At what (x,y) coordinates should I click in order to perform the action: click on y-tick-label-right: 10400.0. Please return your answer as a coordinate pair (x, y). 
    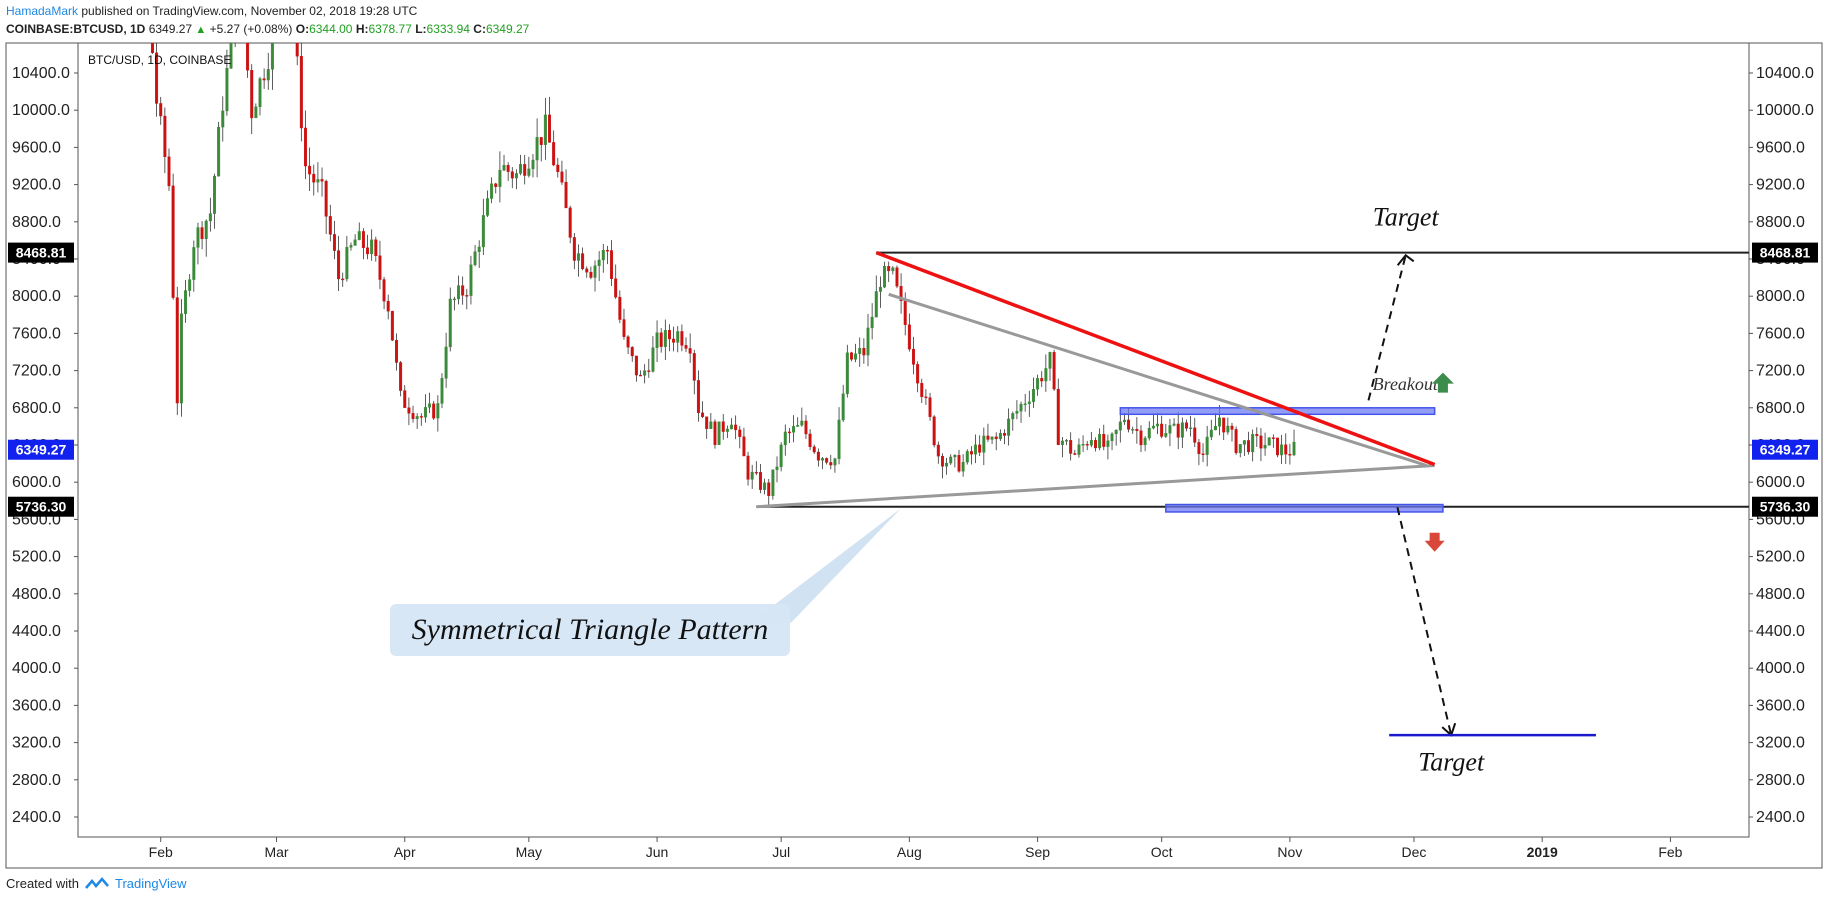
    Looking at the image, I should click on (1785, 73).